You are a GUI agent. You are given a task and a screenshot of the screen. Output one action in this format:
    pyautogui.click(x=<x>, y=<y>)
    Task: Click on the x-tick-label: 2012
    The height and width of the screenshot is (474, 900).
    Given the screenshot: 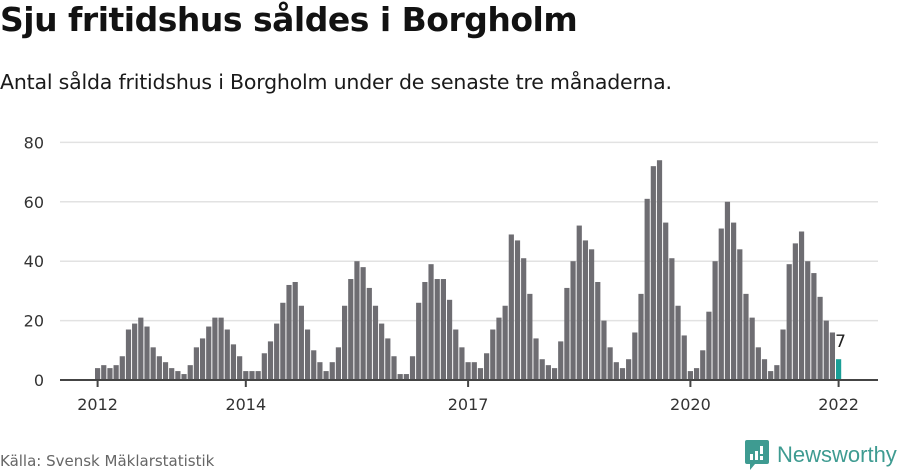 What is the action you would take?
    pyautogui.click(x=97, y=404)
    